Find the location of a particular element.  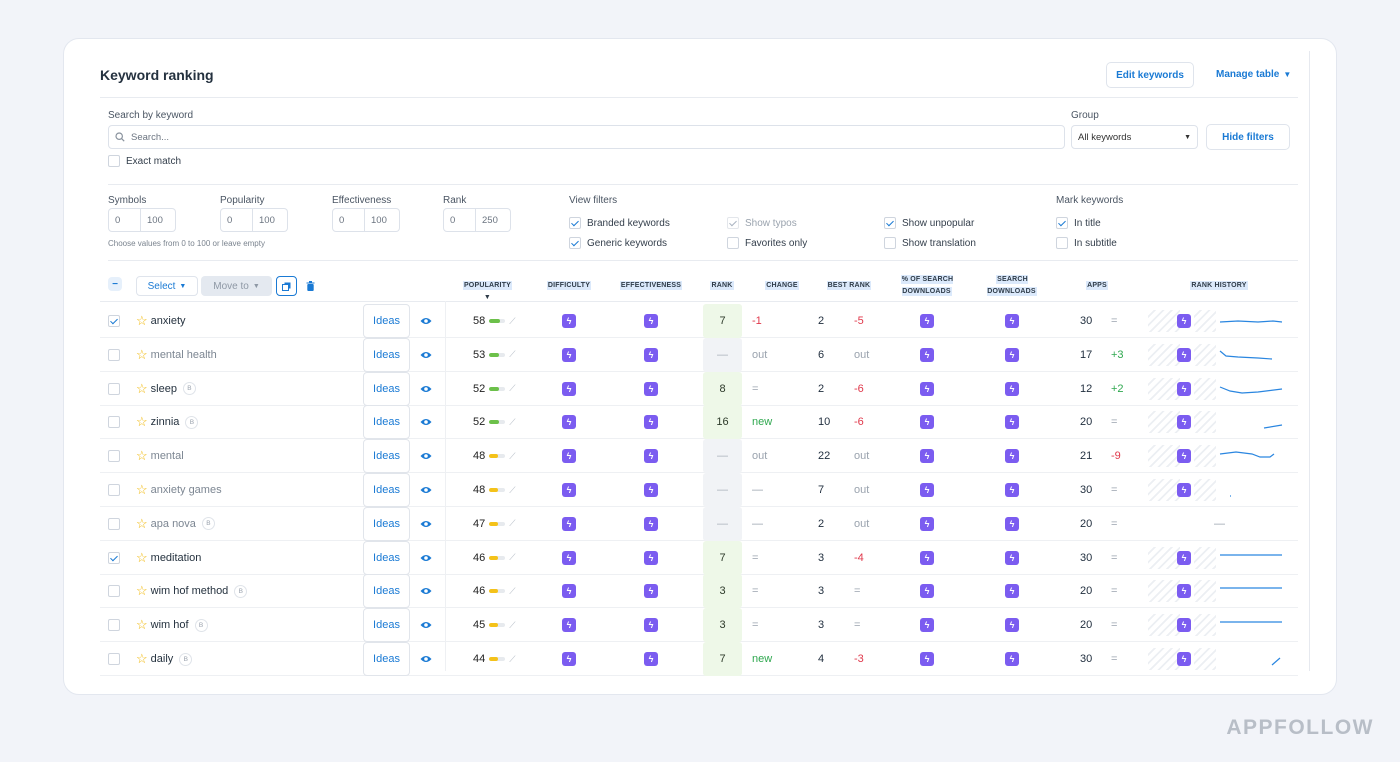

column-header: SEARCH DOWNLOADS is located at coordinates (1012, 286).